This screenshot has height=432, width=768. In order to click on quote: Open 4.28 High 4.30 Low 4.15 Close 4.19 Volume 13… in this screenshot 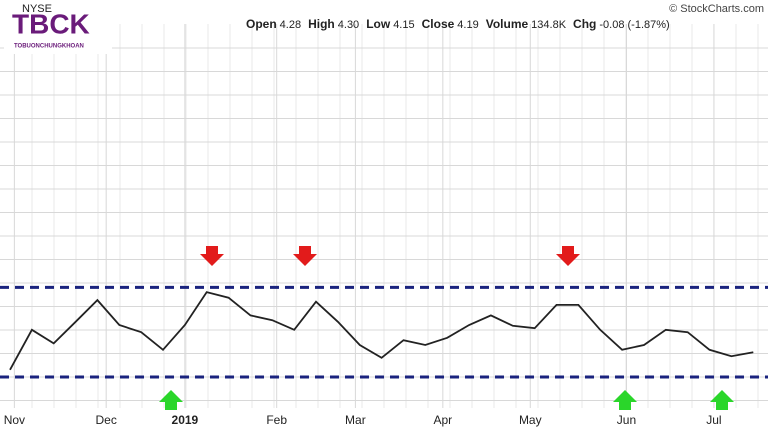, I will do `click(458, 24)`.